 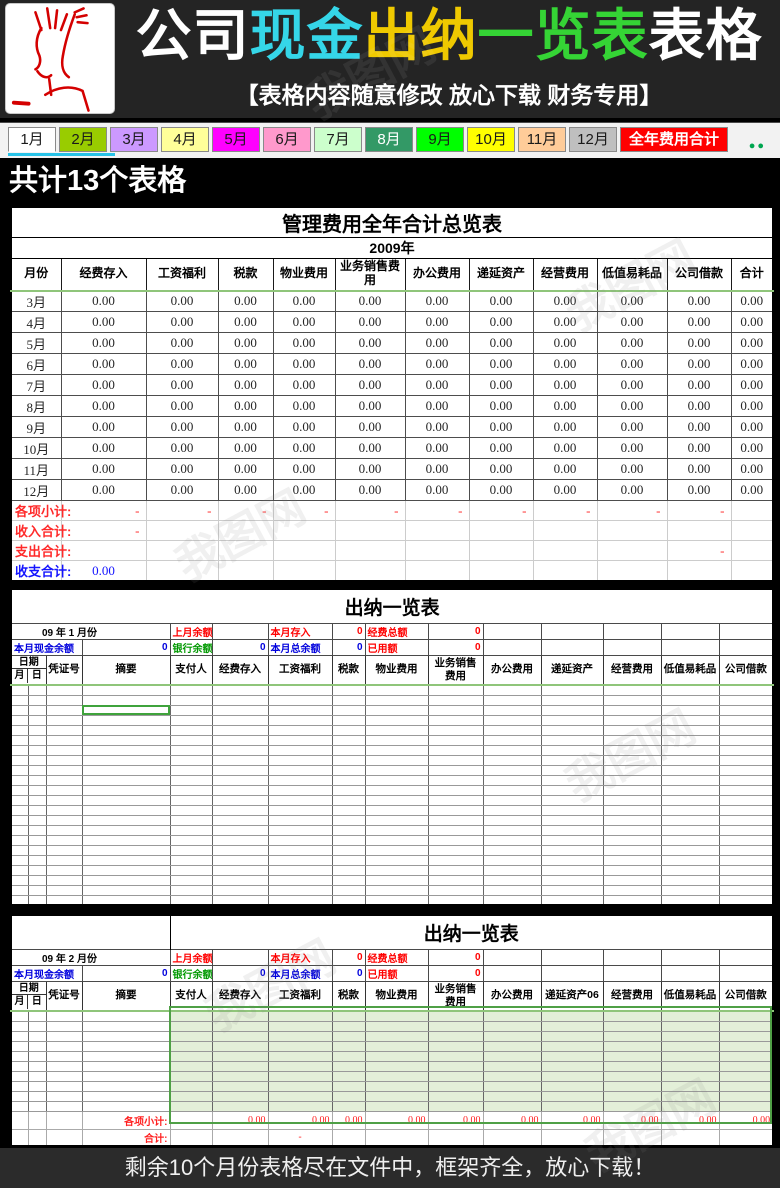 I want to click on column-header-date: 日期月日, so click(x=28, y=996).